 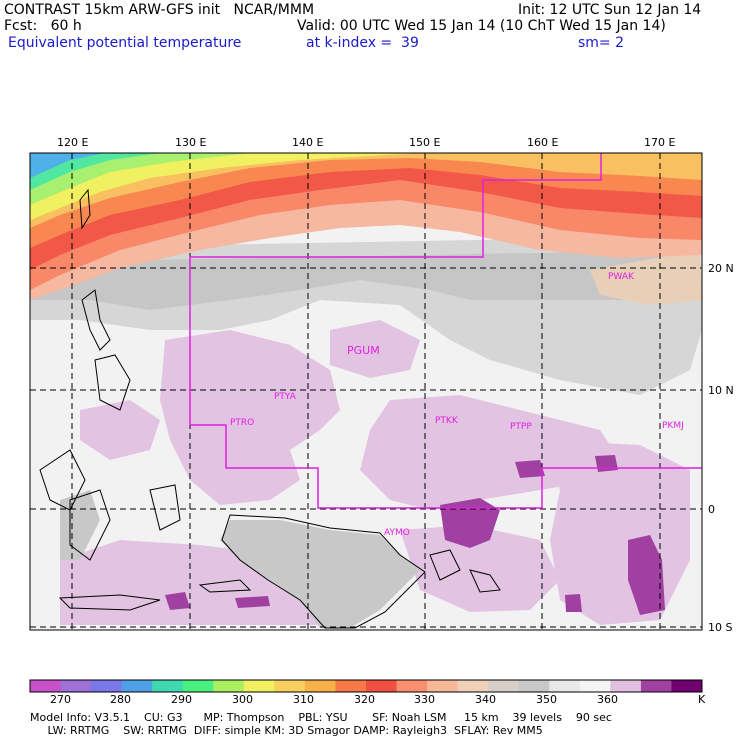 I want to click on station-label: PTYA, so click(x=285, y=397).